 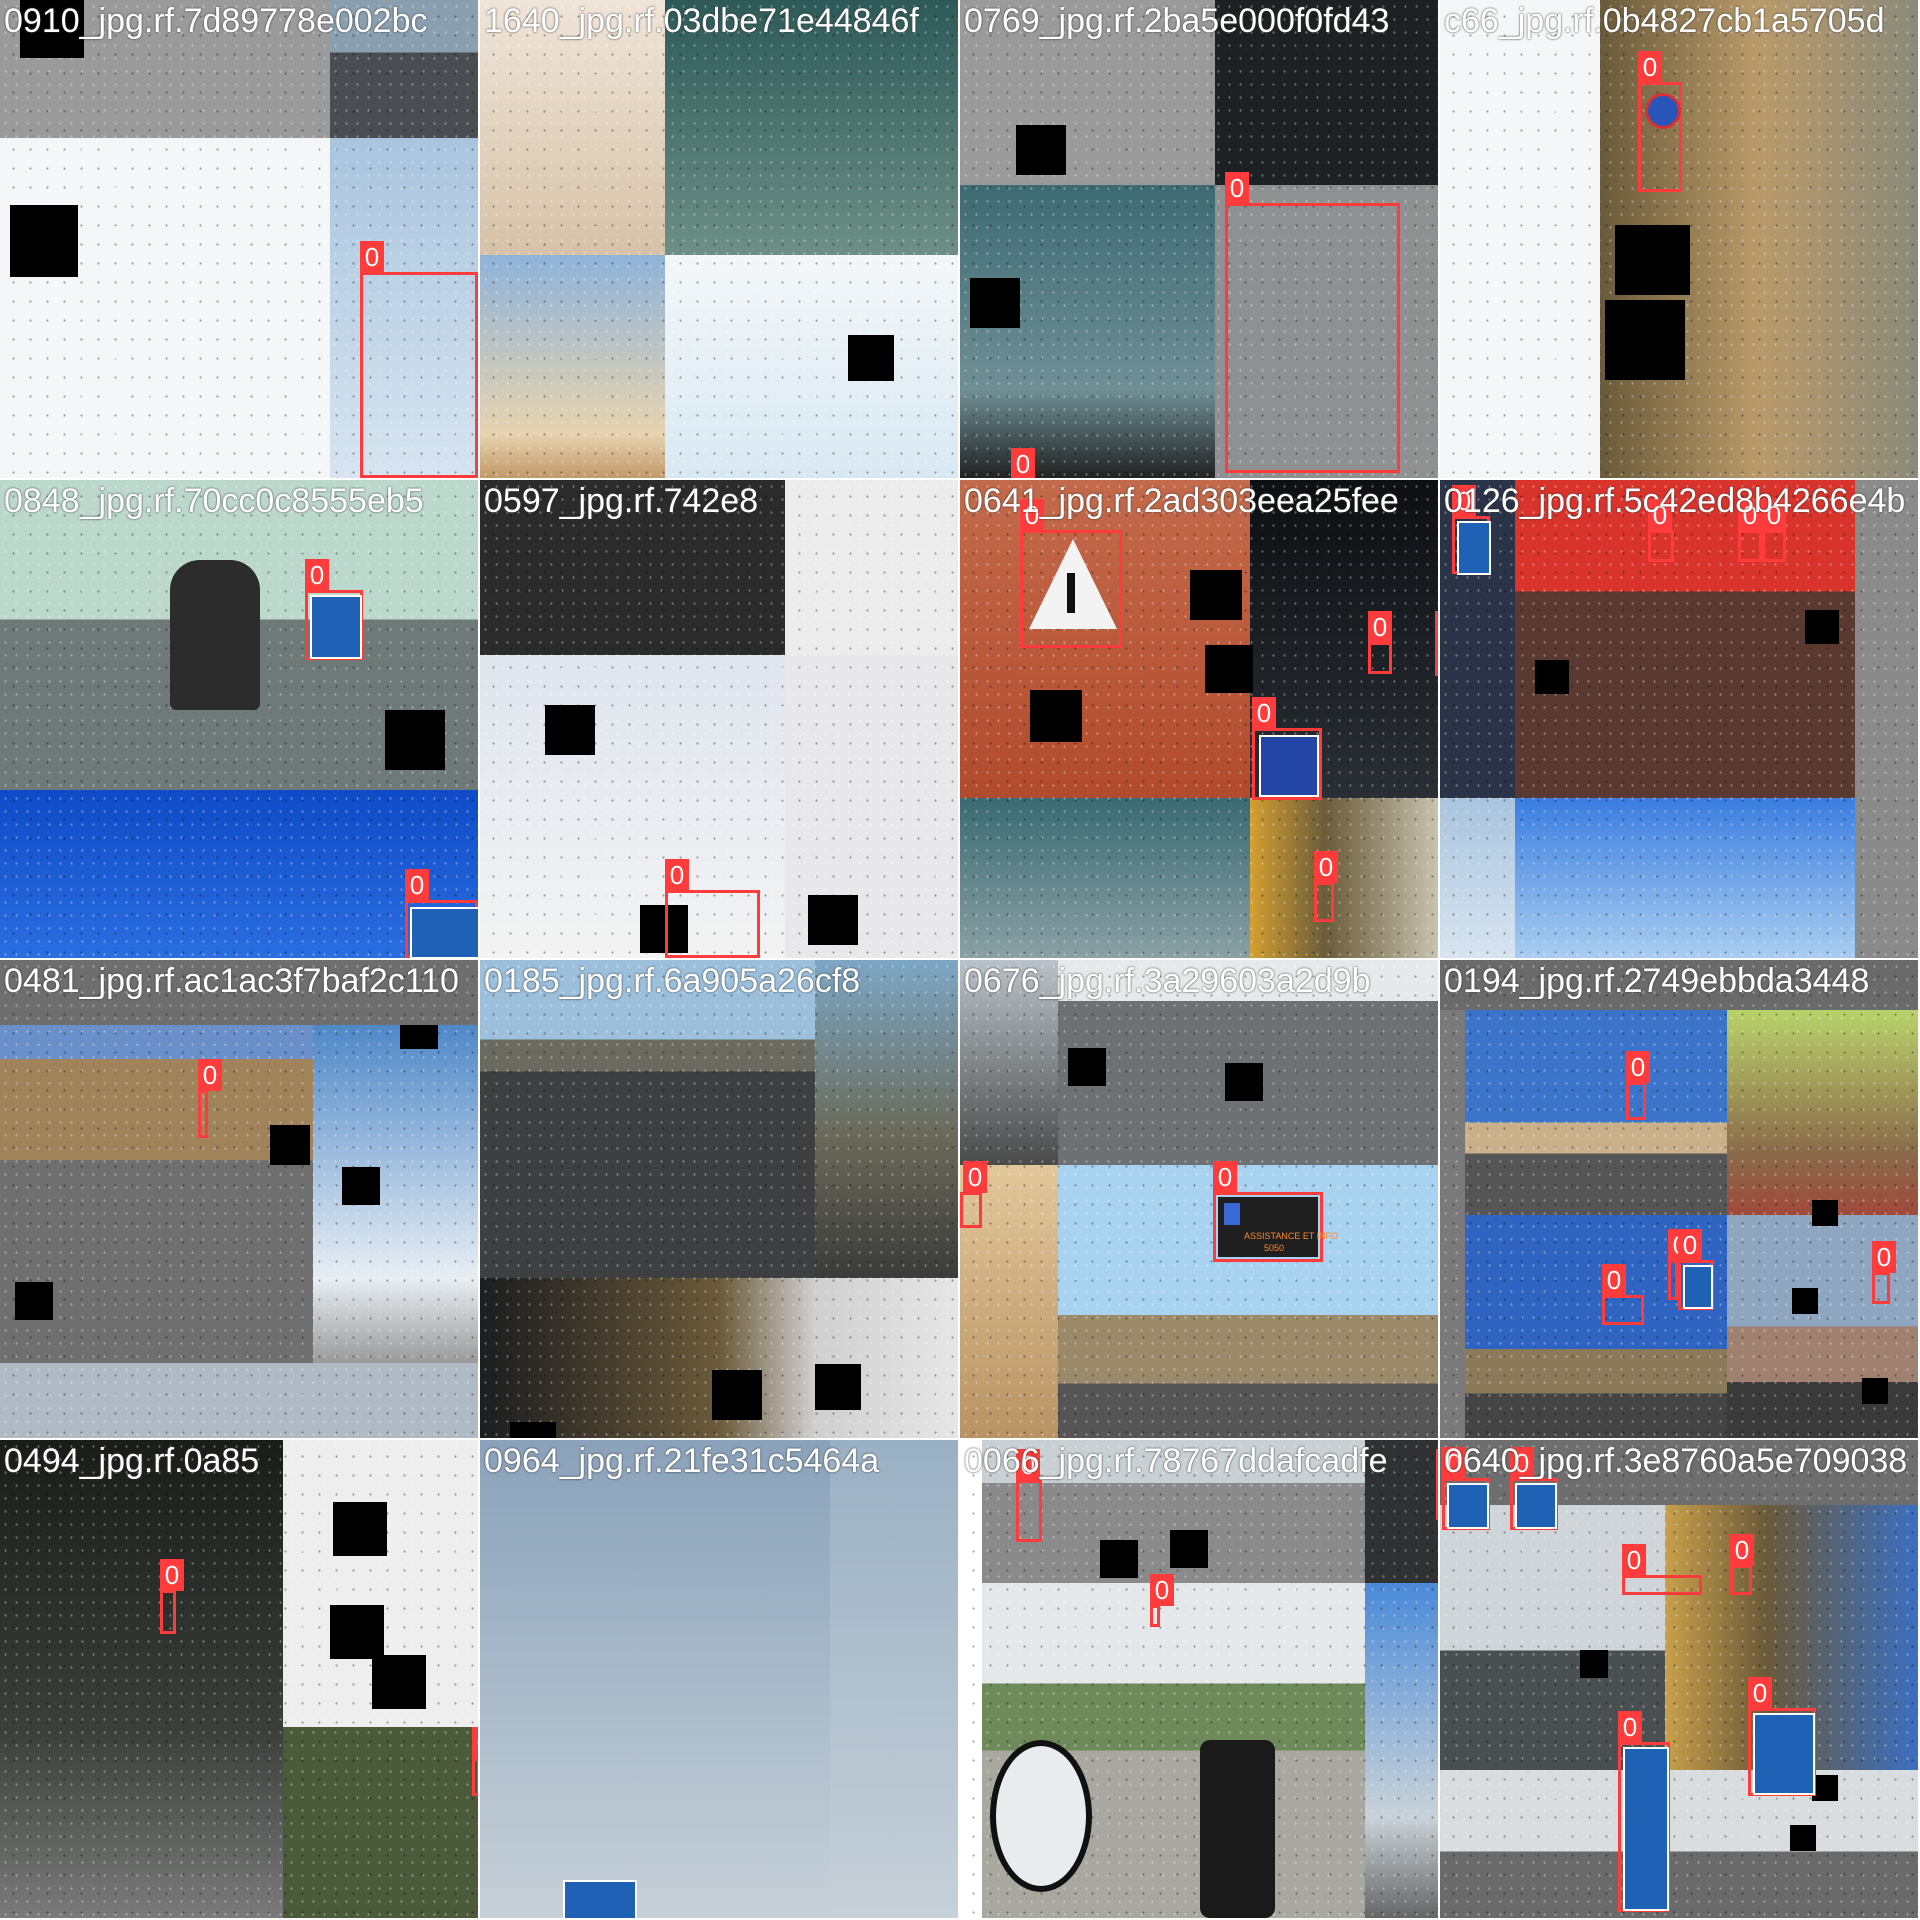 I want to click on tile-title: 0676_jpg.rf.3a29603a2d9b, so click(x=1167, y=981).